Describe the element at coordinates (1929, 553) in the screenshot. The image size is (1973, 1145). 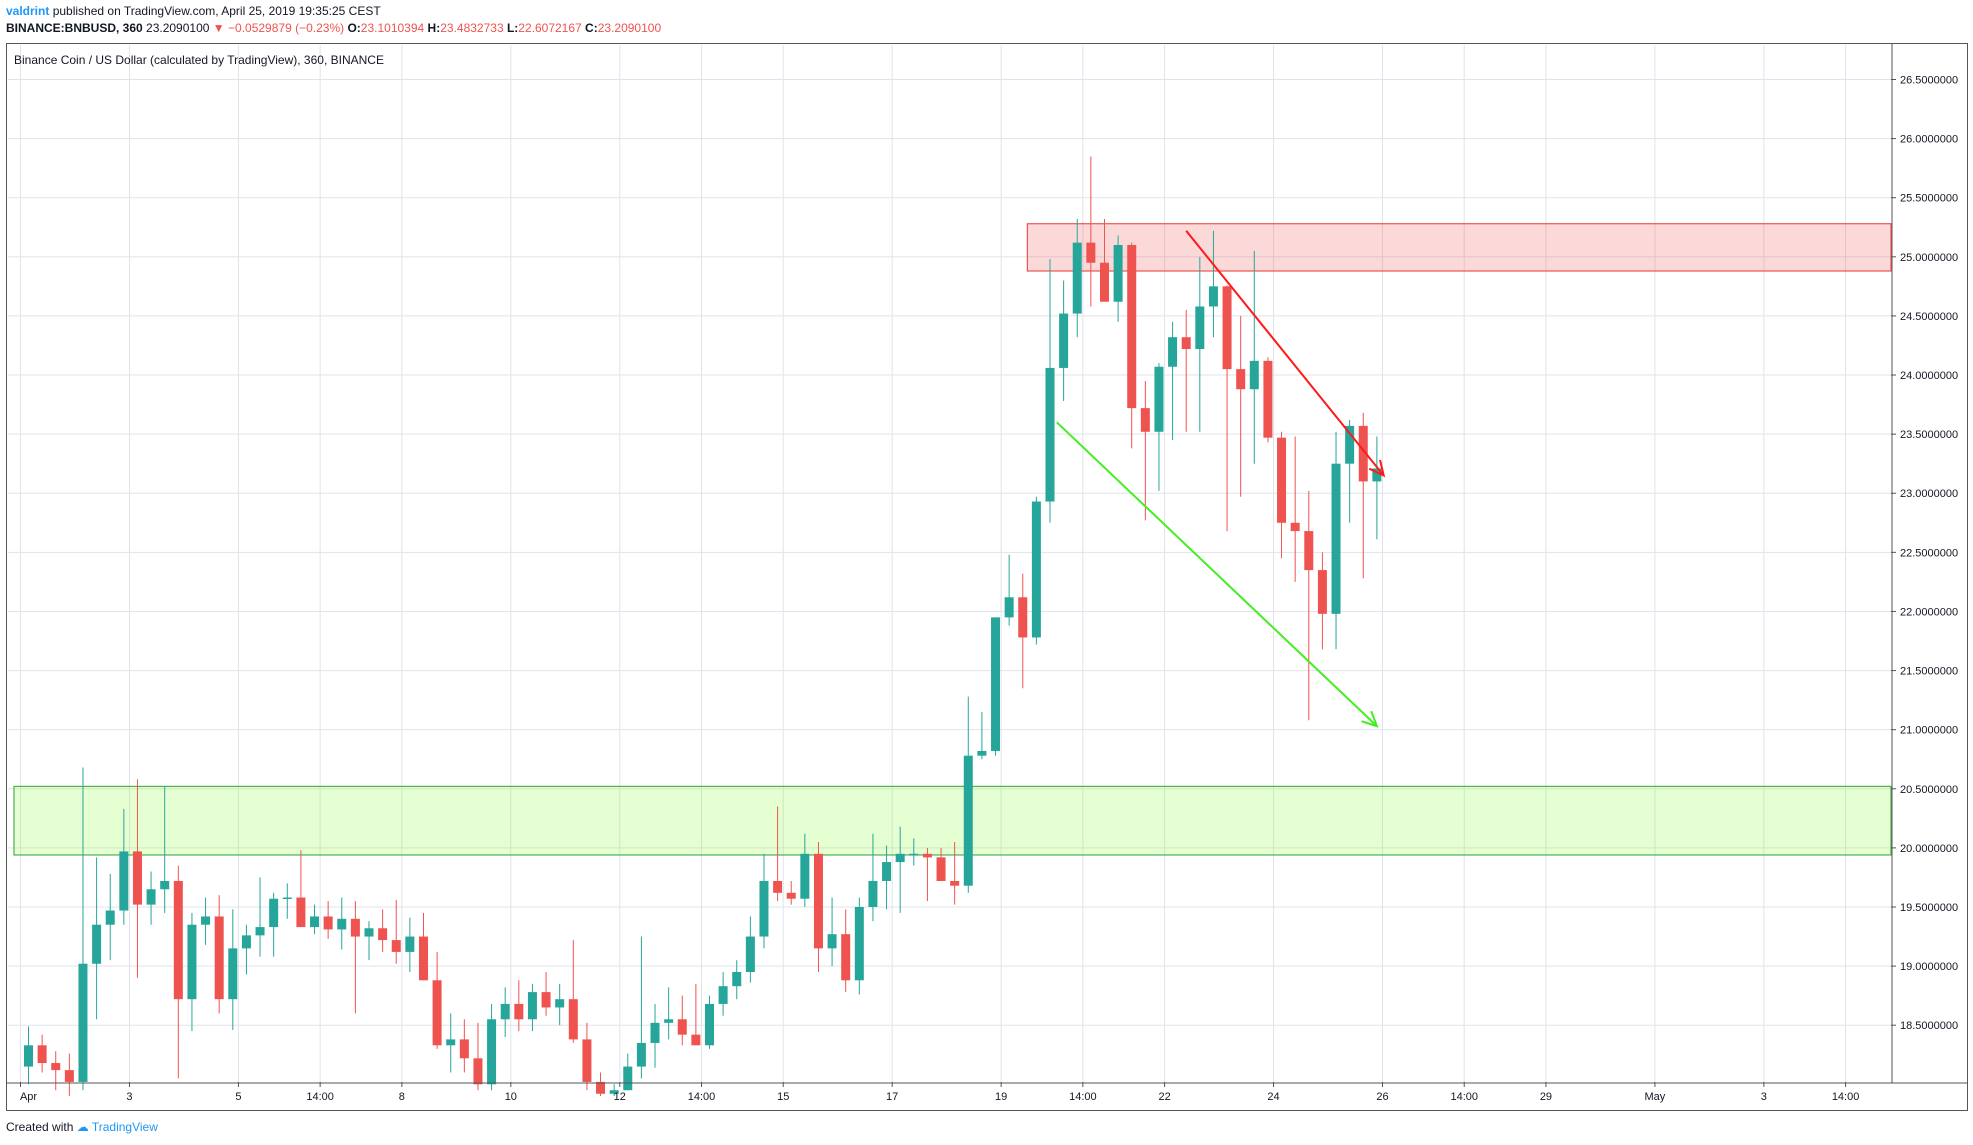
I see `price-tick-label: 22.5000000` at that location.